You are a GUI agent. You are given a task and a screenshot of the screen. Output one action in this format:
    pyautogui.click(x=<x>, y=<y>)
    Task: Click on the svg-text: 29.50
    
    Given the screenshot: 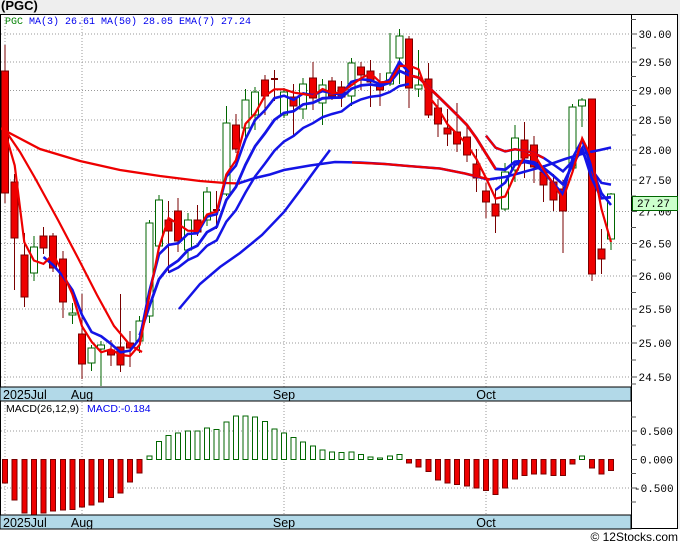 What is the action you would take?
    pyautogui.click(x=655, y=64)
    